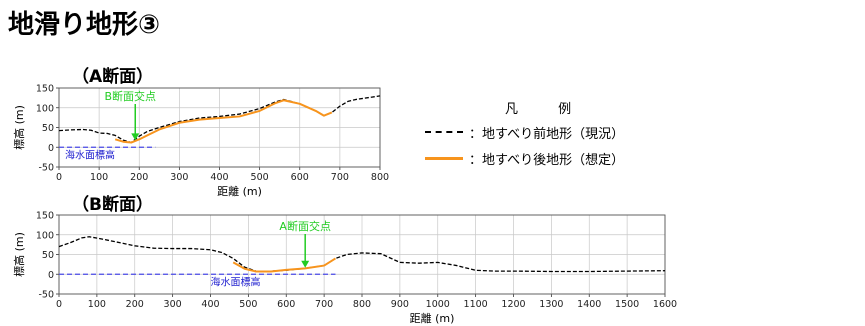 This screenshot has height=326, width=865. Describe the element at coordinates (551, 304) in the screenshot. I see `x-tick-label: 1300` at that location.